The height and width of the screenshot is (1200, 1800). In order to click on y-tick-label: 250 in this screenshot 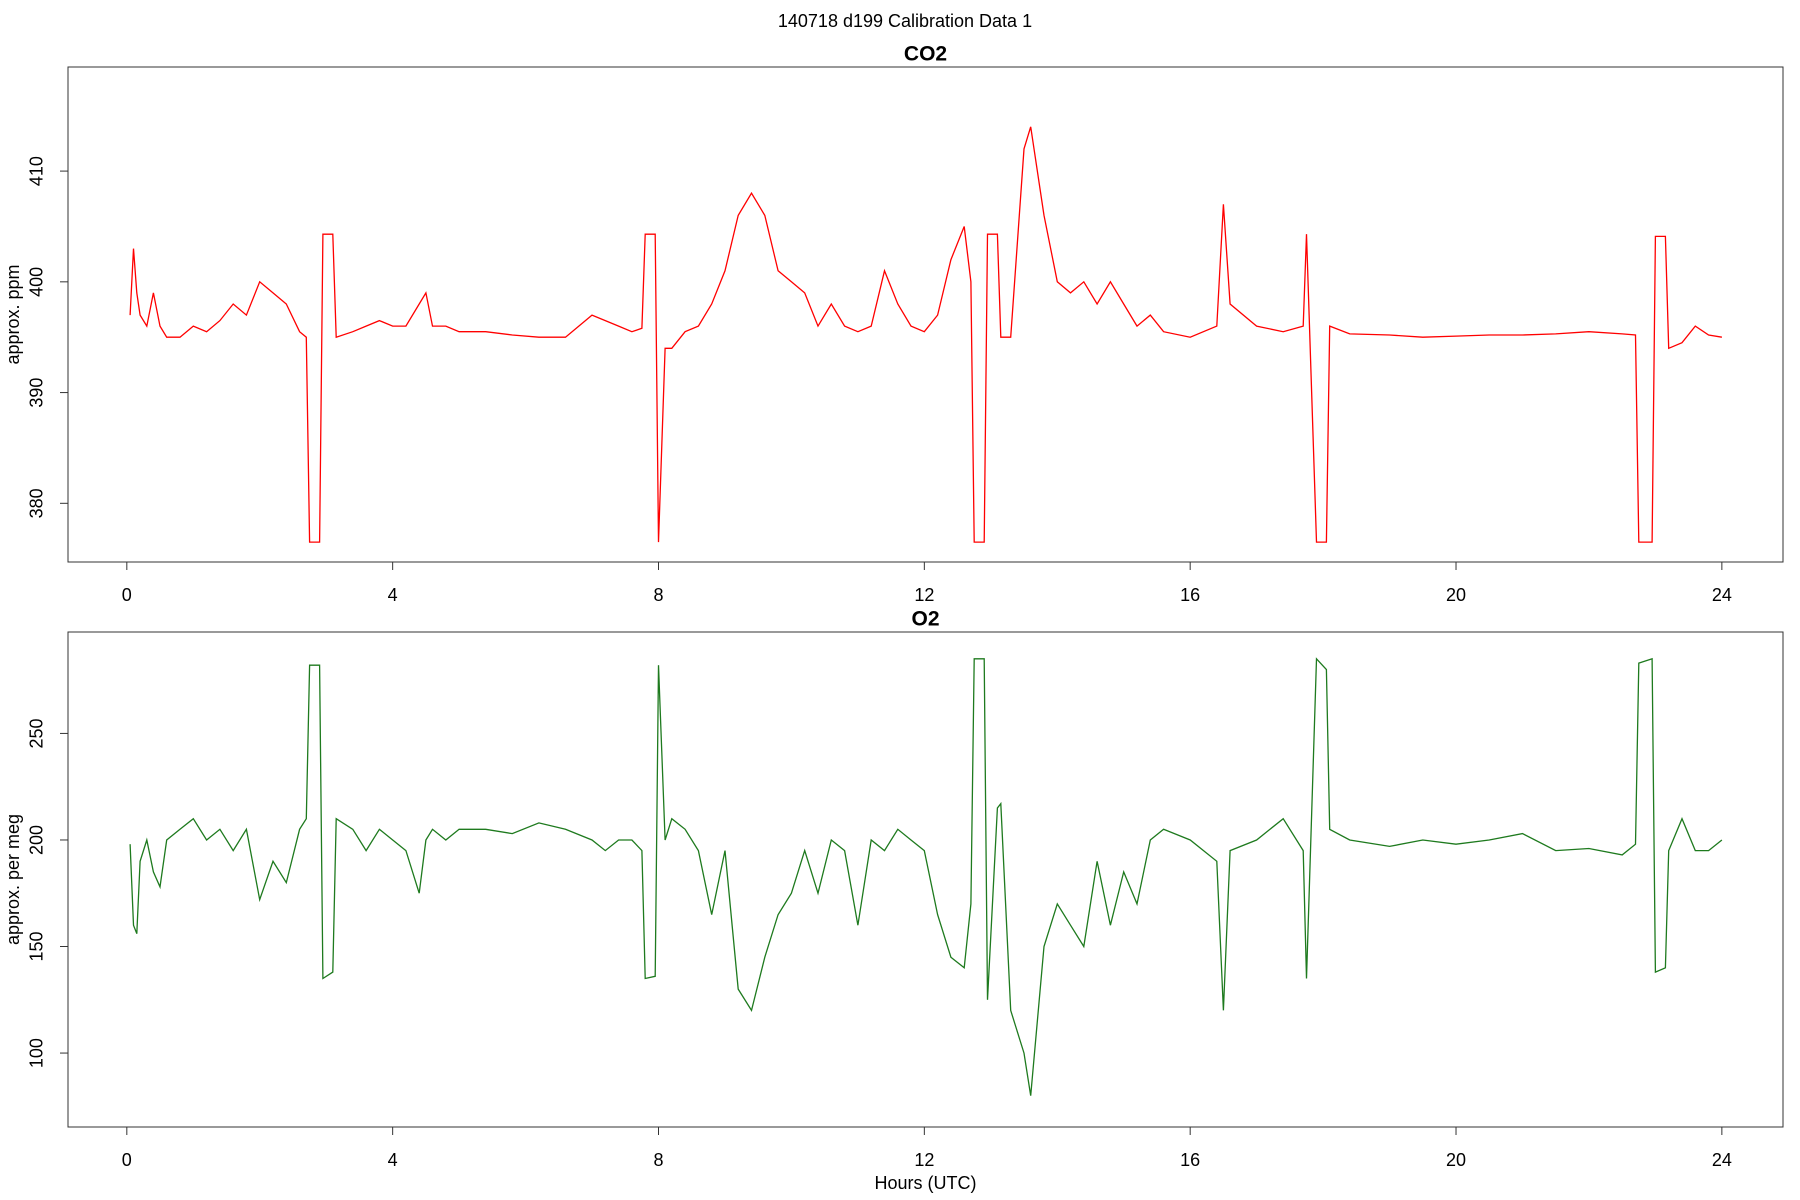, I will do `click(37, 733)`.